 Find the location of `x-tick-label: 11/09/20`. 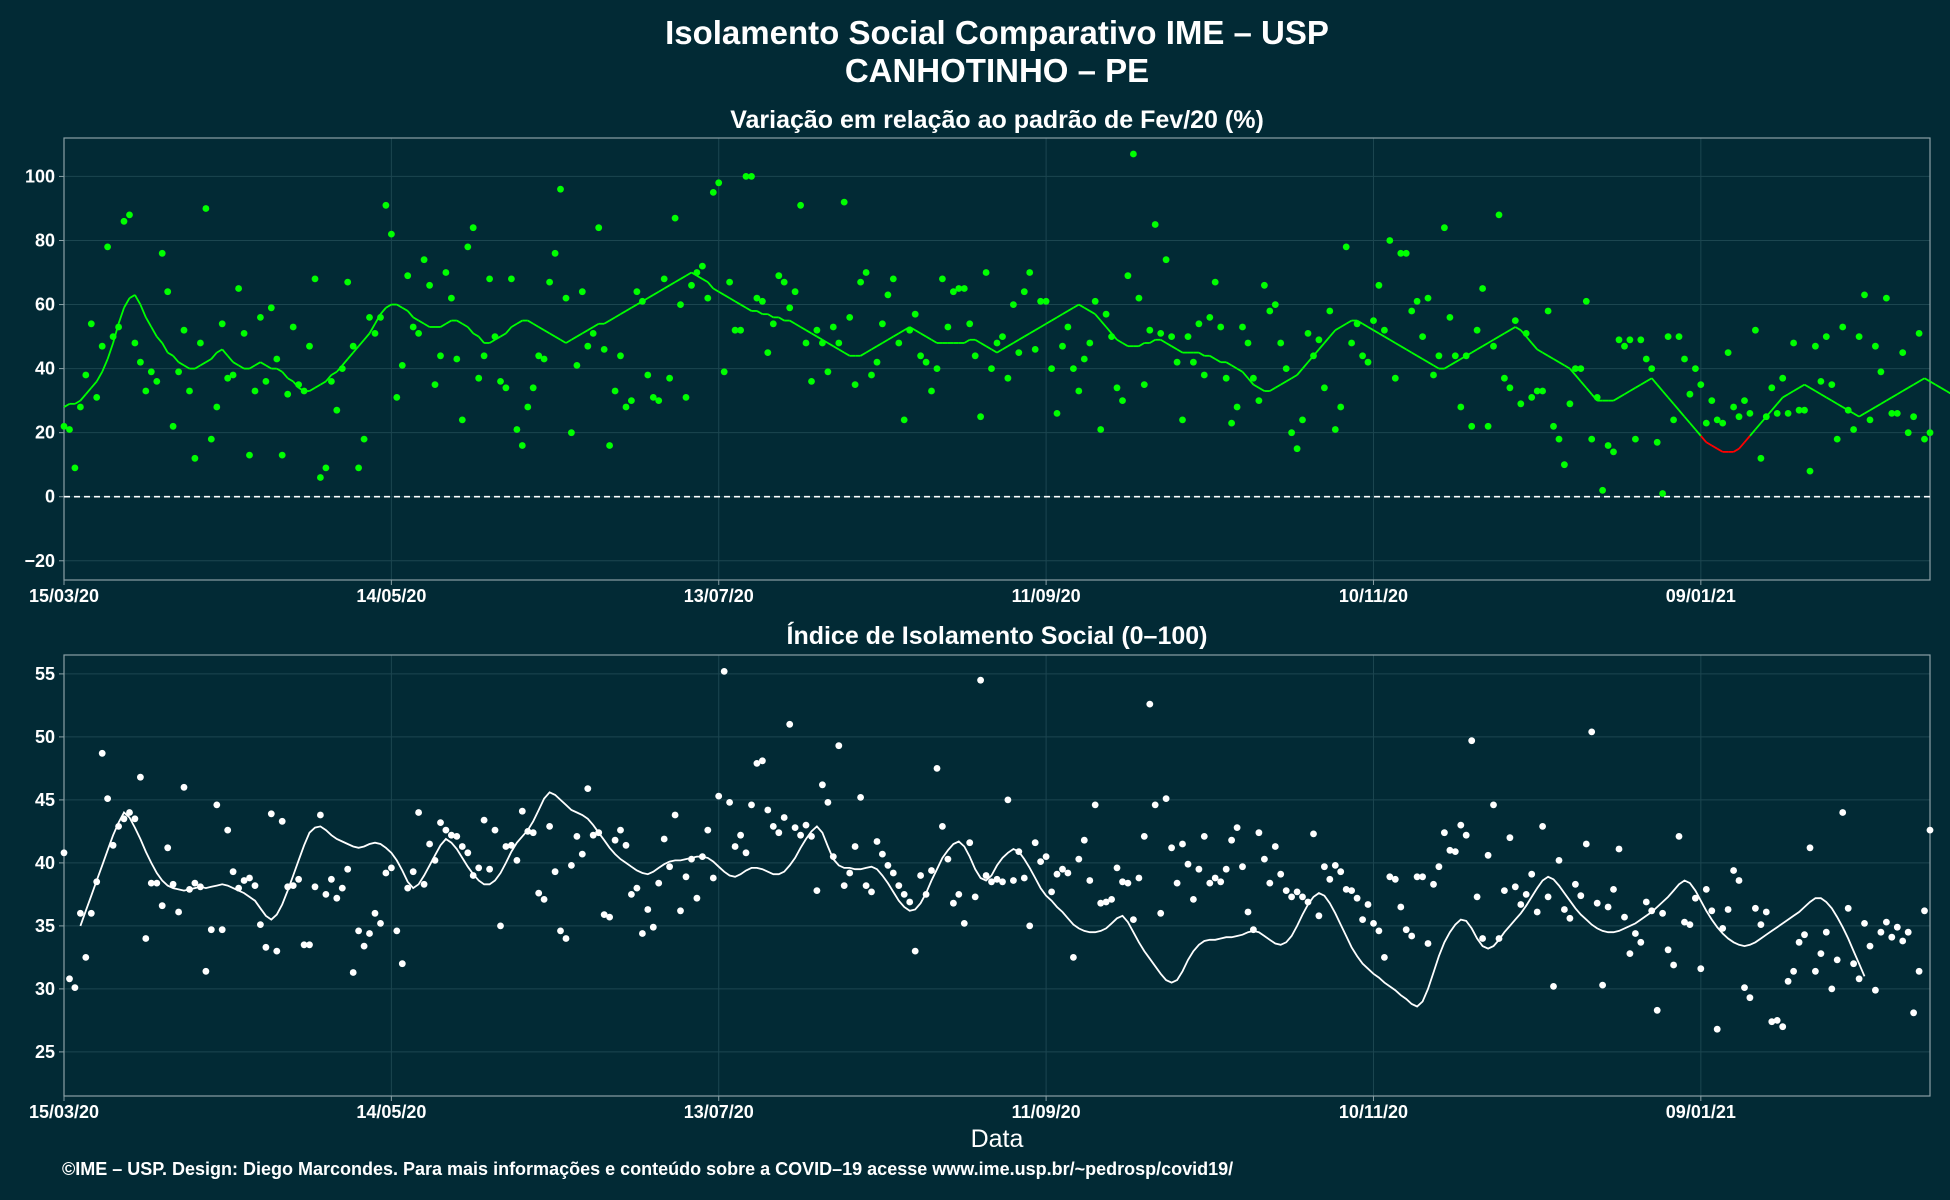

x-tick-label: 11/09/20 is located at coordinates (1046, 596).